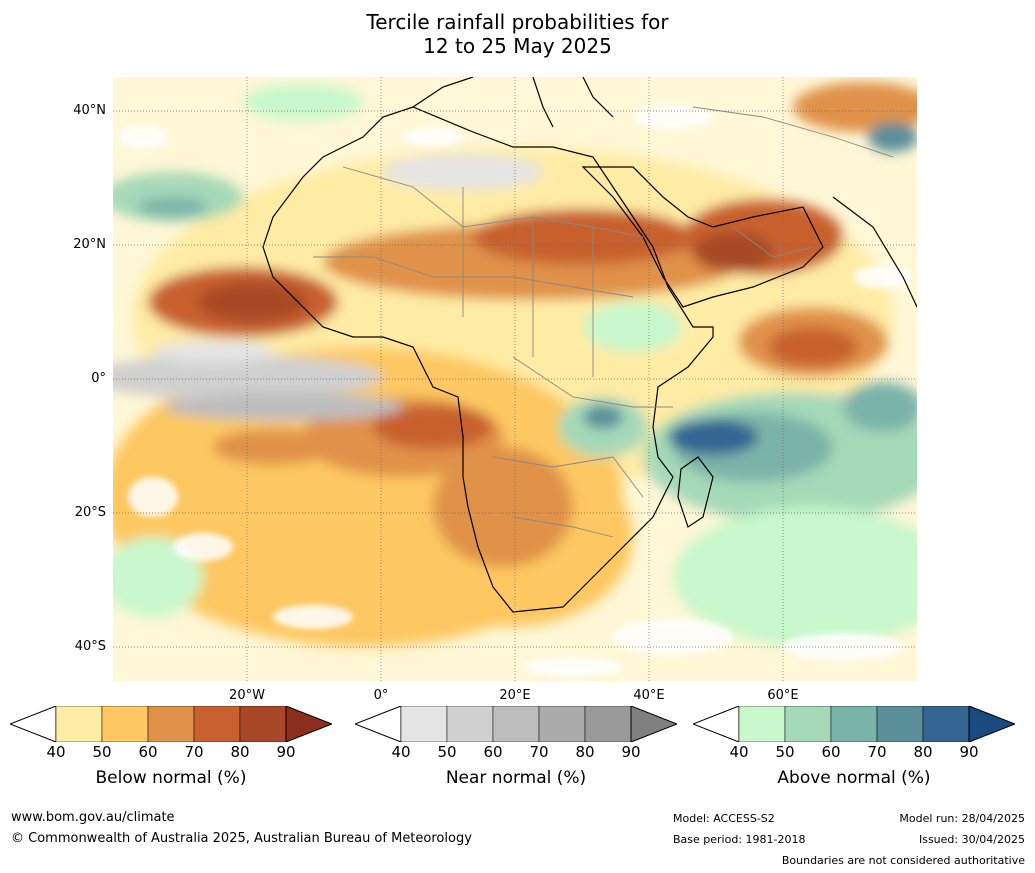  I want to click on lon-label-60e: 60°E, so click(783, 695).